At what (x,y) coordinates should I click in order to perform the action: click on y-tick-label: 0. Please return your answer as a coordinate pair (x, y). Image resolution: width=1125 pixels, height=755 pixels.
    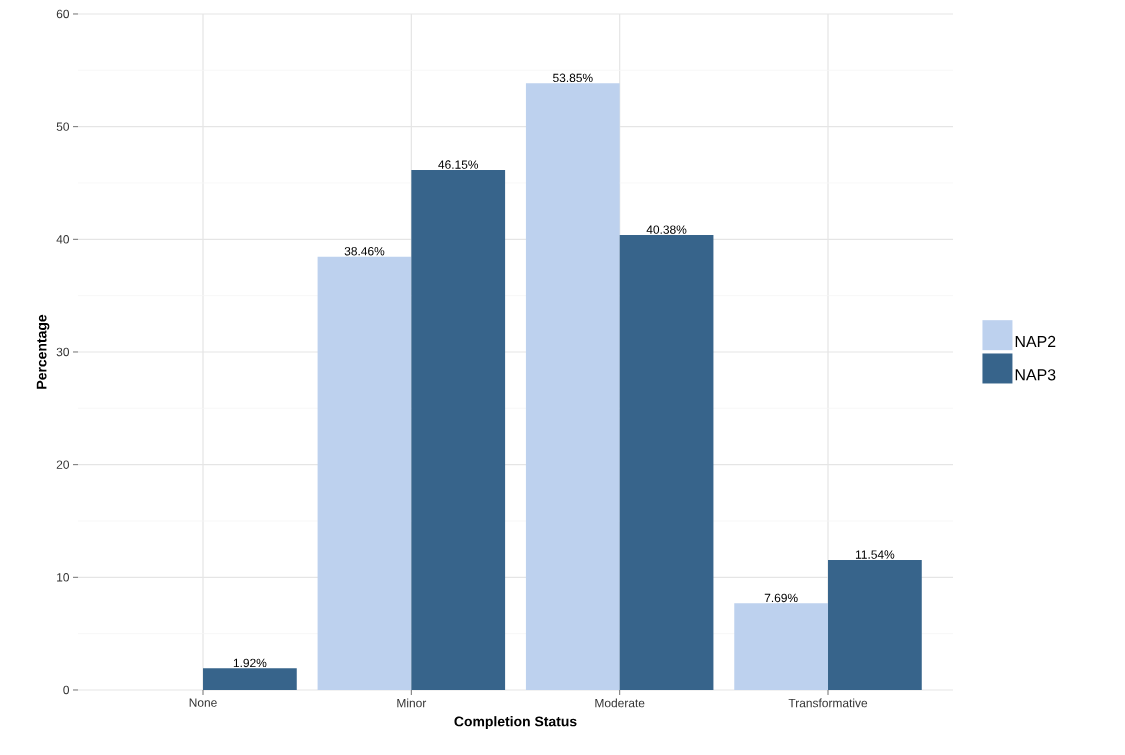
    Looking at the image, I should click on (66, 690).